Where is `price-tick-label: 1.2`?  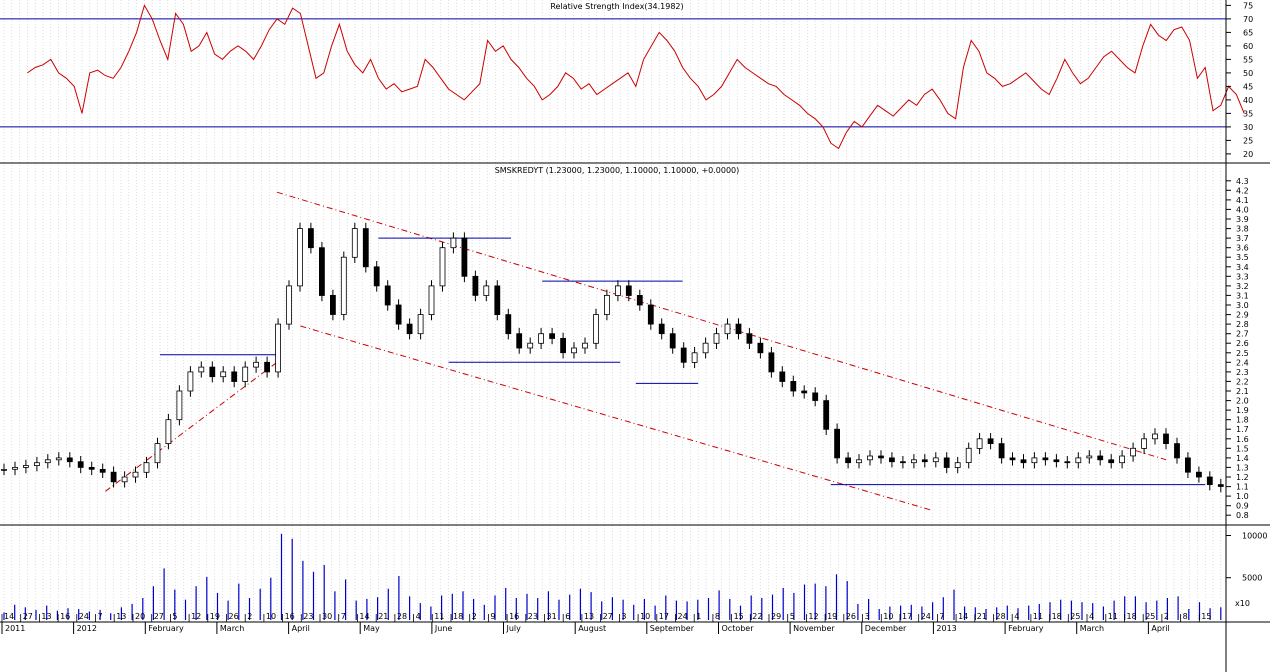
price-tick-label: 1.2 is located at coordinates (1242, 477).